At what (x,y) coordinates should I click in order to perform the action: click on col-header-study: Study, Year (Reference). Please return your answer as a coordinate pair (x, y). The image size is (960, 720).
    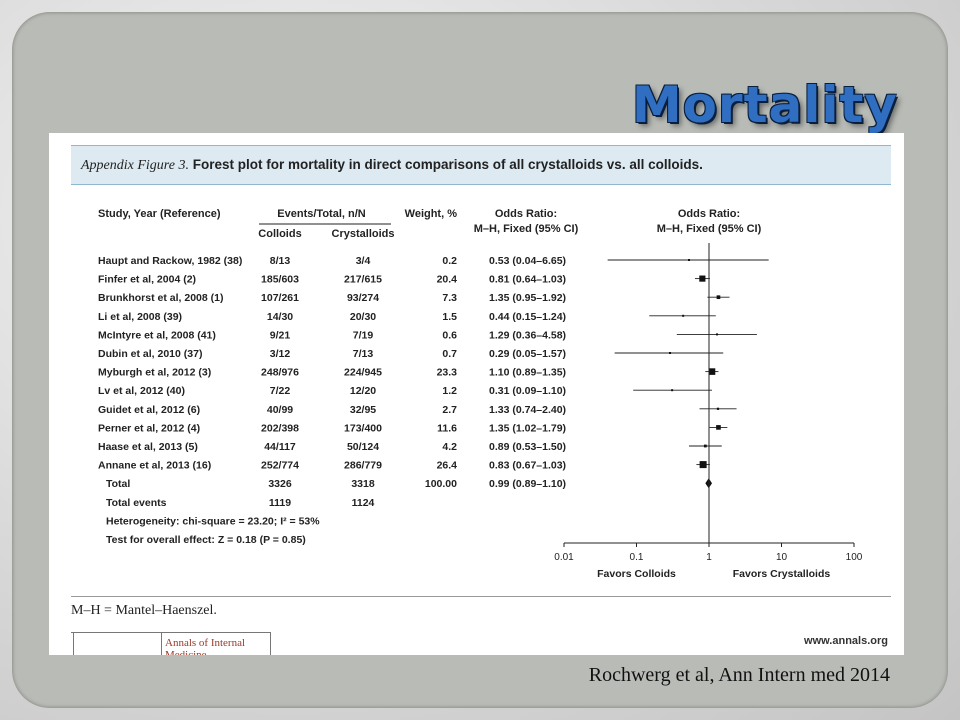
    Looking at the image, I should click on (159, 214).